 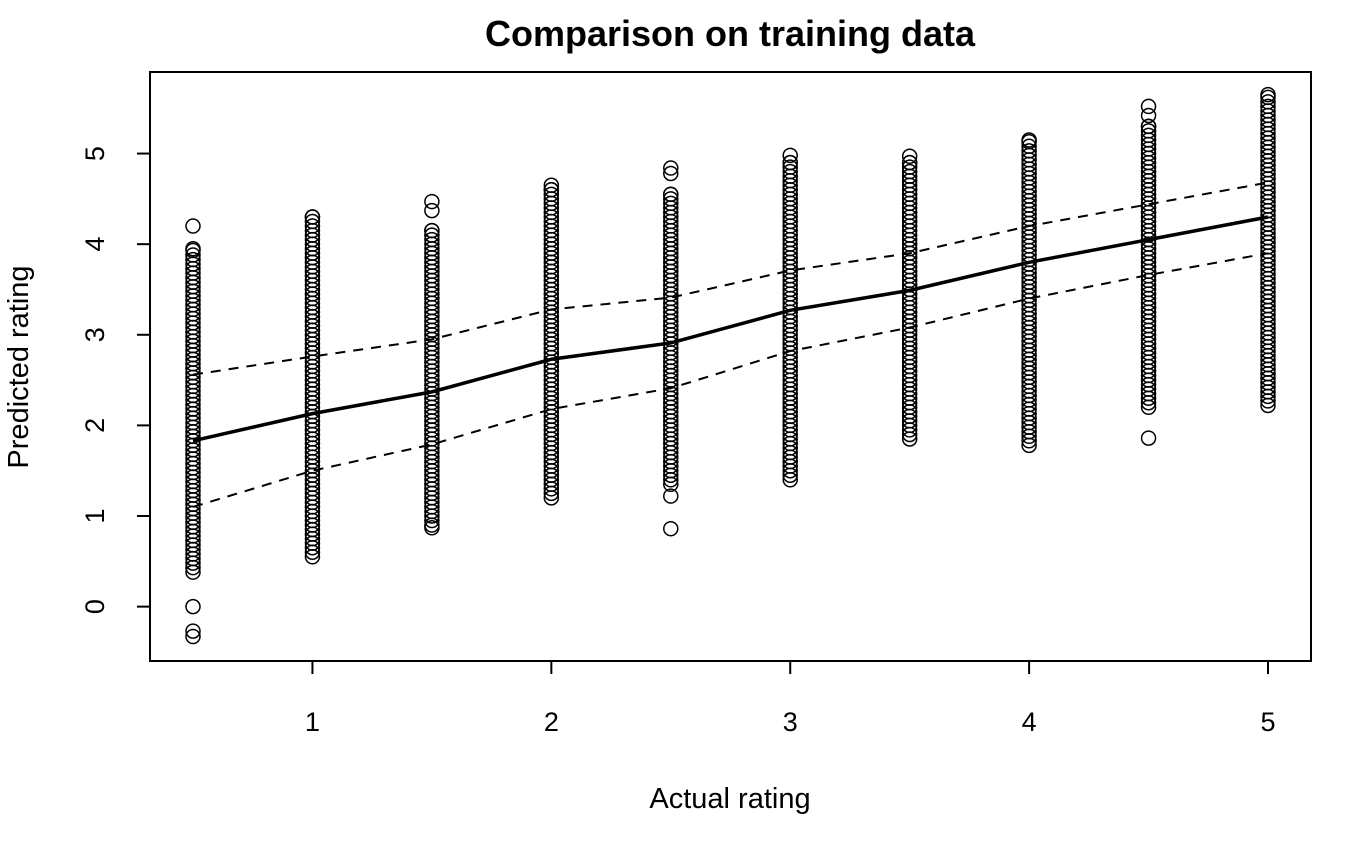 What do you see at coordinates (19, 366) in the screenshot?
I see `y-axis-label: Predicted rating` at bounding box center [19, 366].